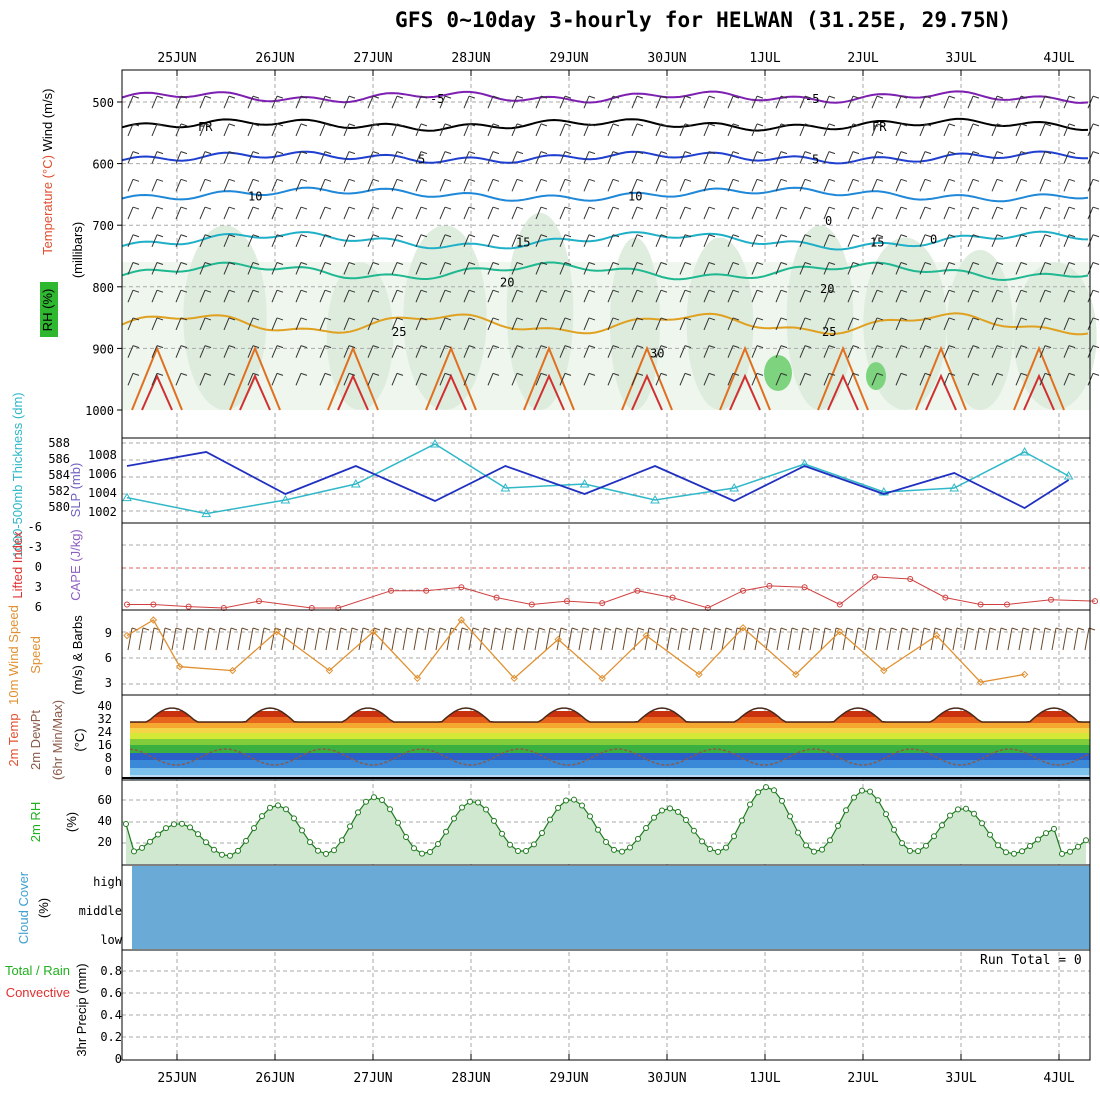  I want to click on wind10-marker, so click(1024, 674).